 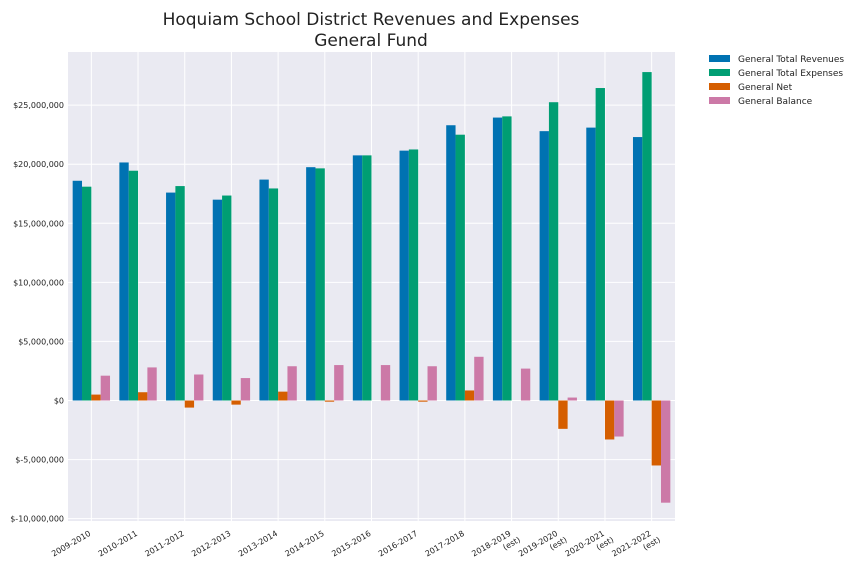 I want to click on x-tick-label: 2009-2010, so click(x=71, y=544).